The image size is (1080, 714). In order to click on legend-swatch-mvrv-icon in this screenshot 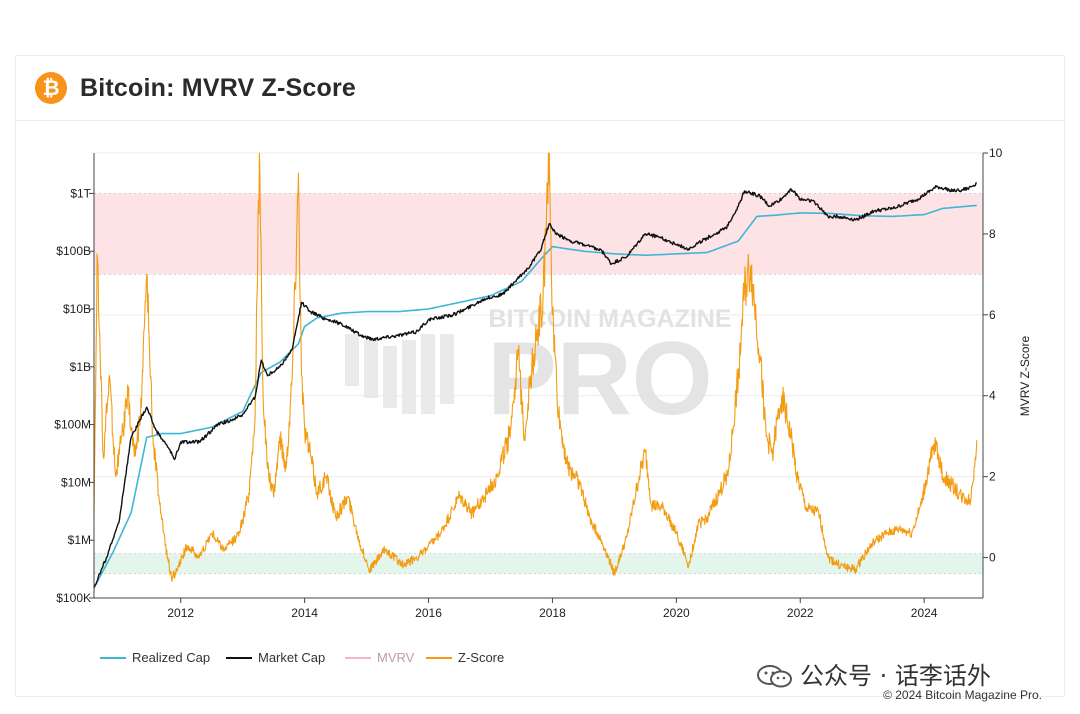, I will do `click(358, 657)`.